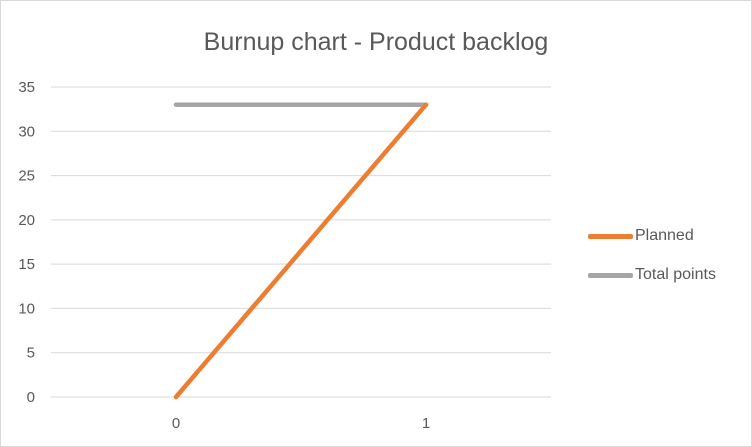 This screenshot has height=447, width=752. Describe the element at coordinates (176, 423) in the screenshot. I see `x-tick-label-0: 0` at that location.